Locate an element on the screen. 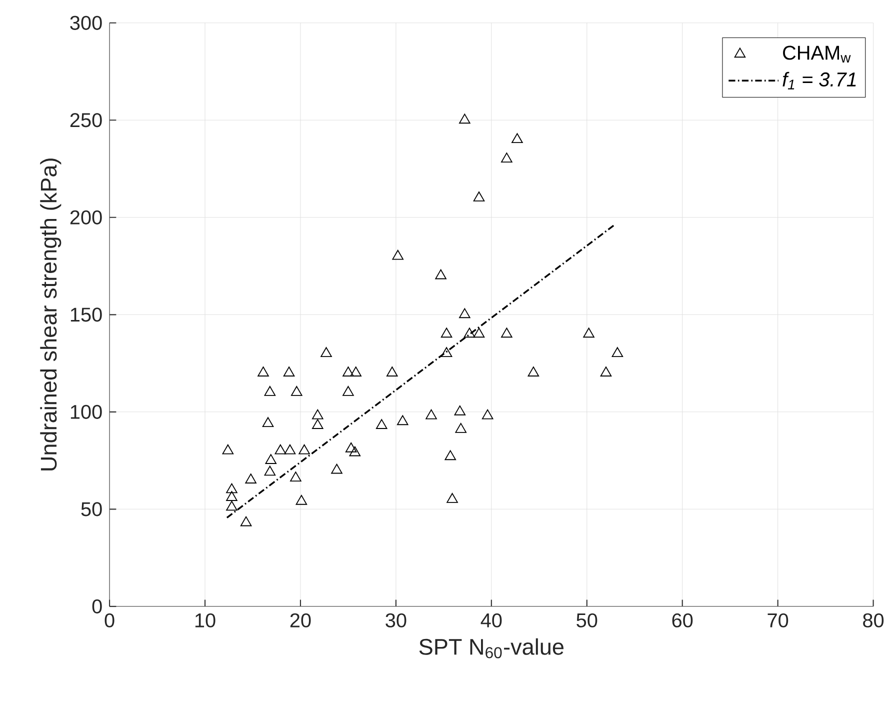 This screenshot has height=701, width=891. legend-label: CHAM$_{w}$ is located at coordinates (817, 54).